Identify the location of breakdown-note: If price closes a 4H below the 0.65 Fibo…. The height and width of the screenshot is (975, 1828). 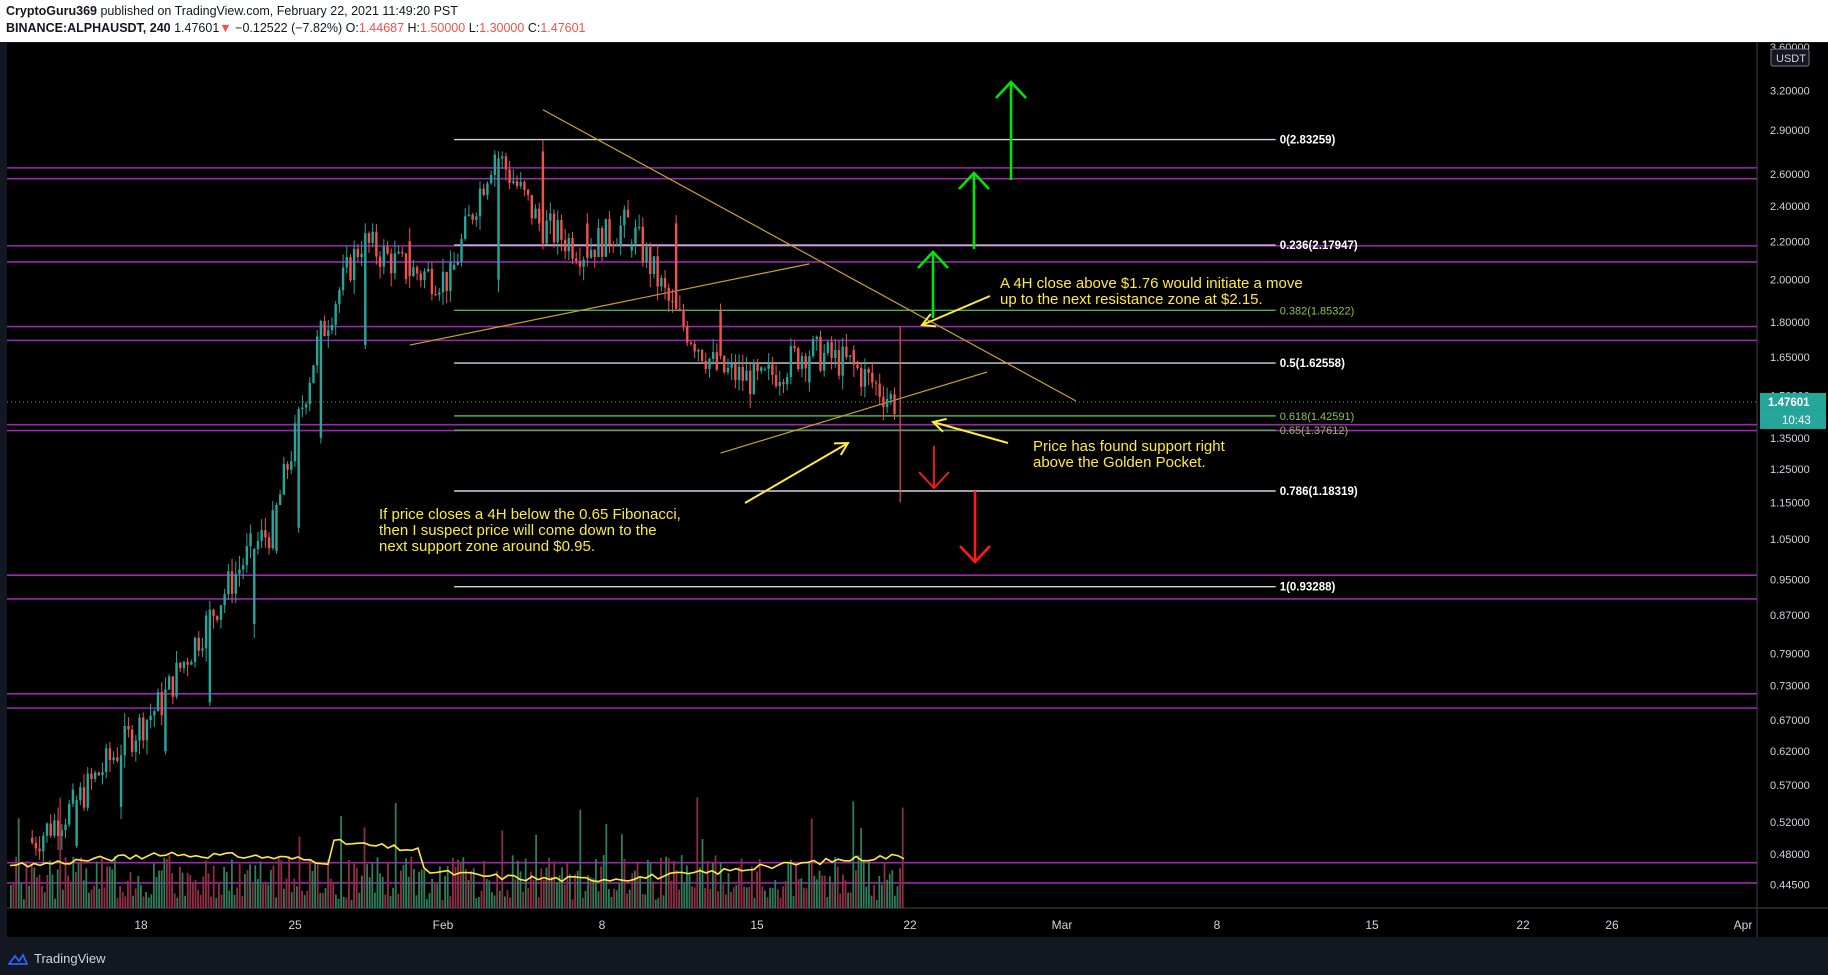
(530, 531).